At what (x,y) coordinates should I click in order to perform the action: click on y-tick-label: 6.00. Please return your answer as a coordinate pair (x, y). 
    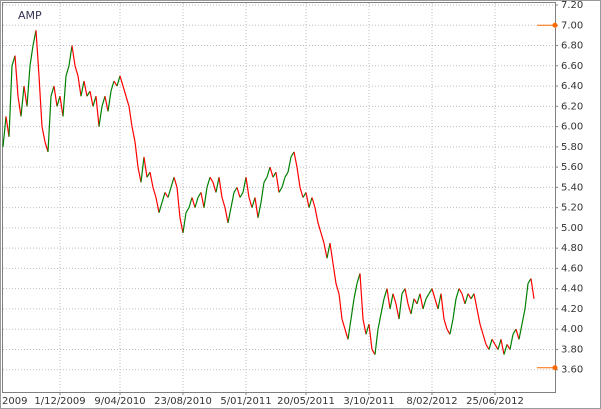
    Looking at the image, I should click on (572, 127).